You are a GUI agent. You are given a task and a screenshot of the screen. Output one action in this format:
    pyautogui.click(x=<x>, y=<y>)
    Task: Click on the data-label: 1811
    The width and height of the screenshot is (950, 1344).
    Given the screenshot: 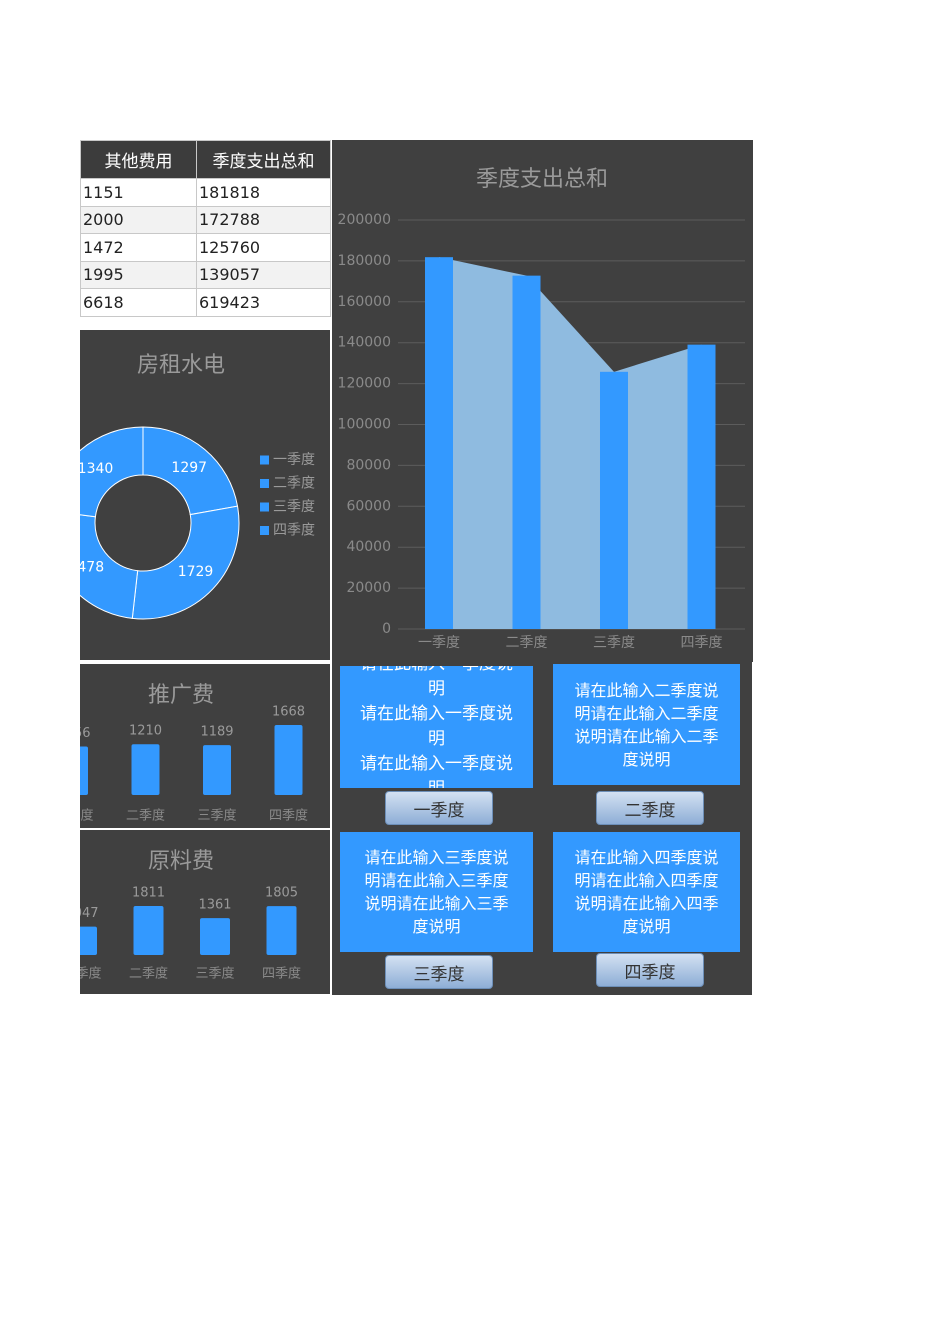 What is the action you would take?
    pyautogui.click(x=148, y=893)
    